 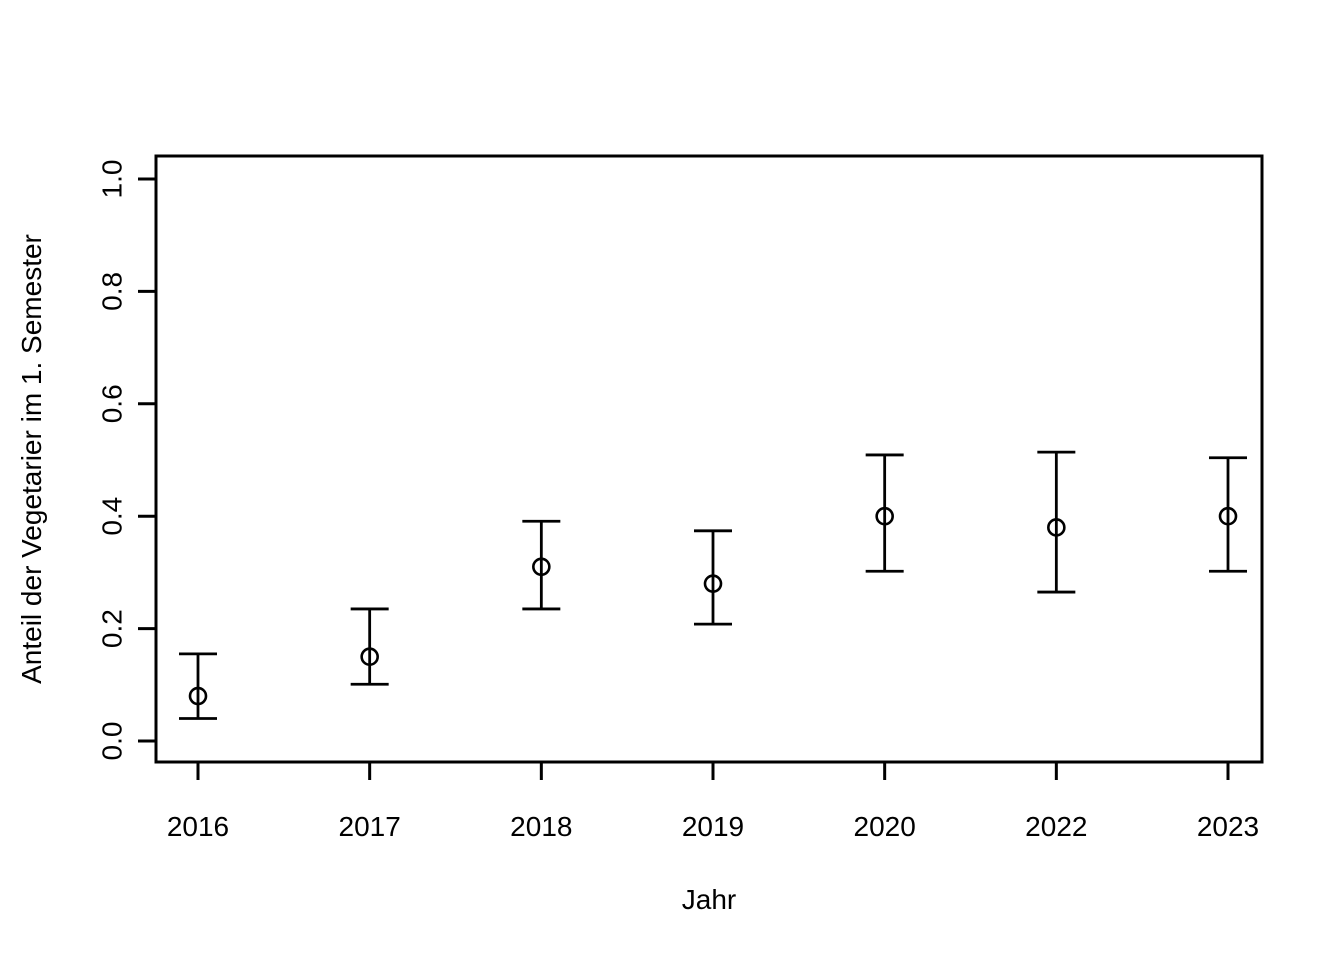 What do you see at coordinates (112, 403) in the screenshot?
I see `y-tick-label: 0.6` at bounding box center [112, 403].